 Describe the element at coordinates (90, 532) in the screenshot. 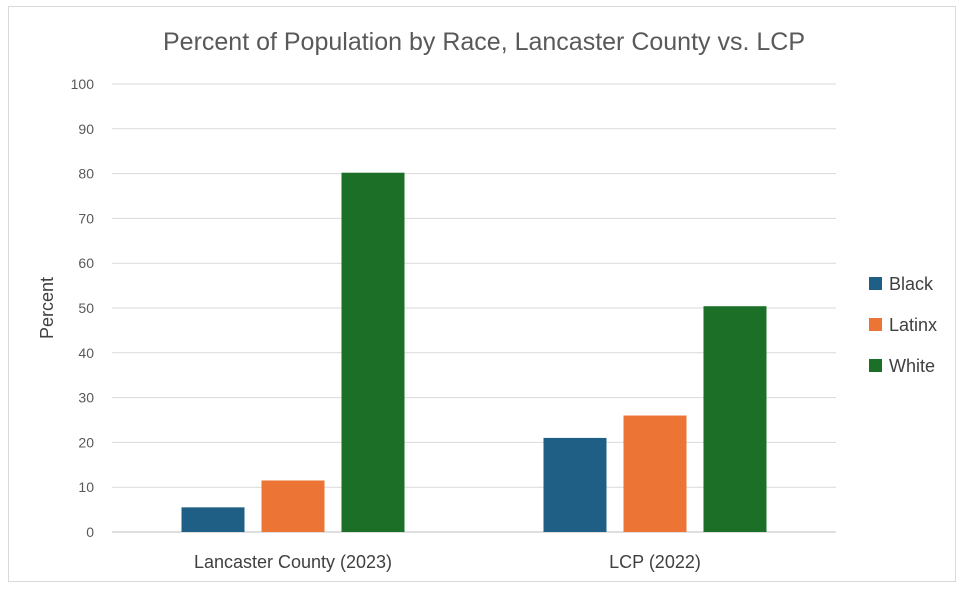

I see `y-tick-label: 0` at that location.